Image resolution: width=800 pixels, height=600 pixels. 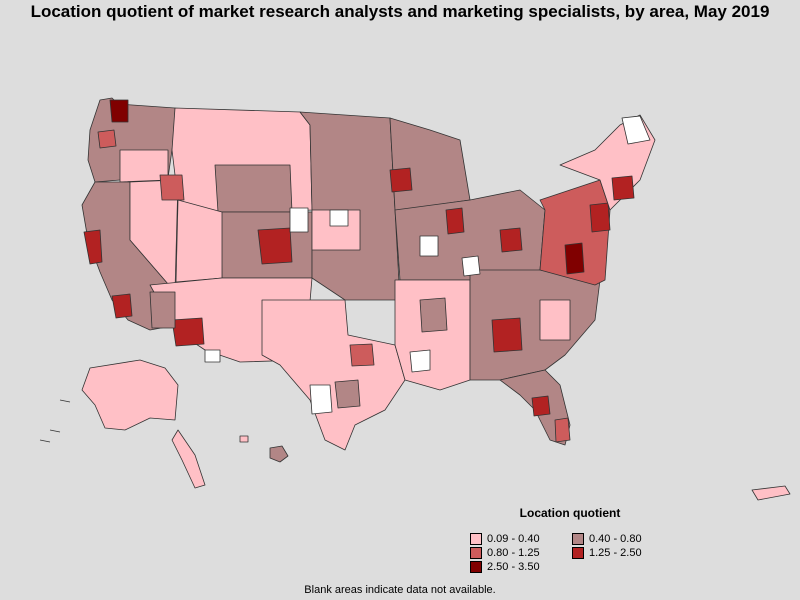 I want to click on region-alaska, so click(x=130, y=395).